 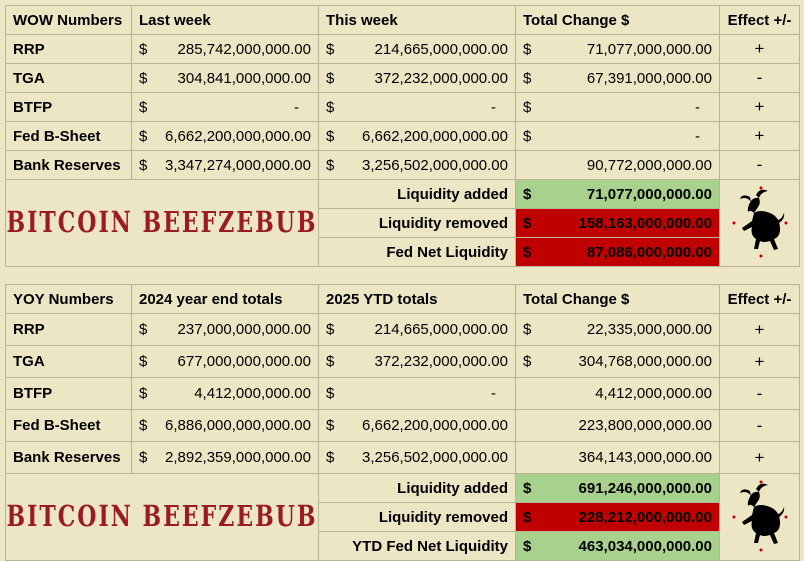 I want to click on this-week-cell: $ -, so click(x=417, y=107).